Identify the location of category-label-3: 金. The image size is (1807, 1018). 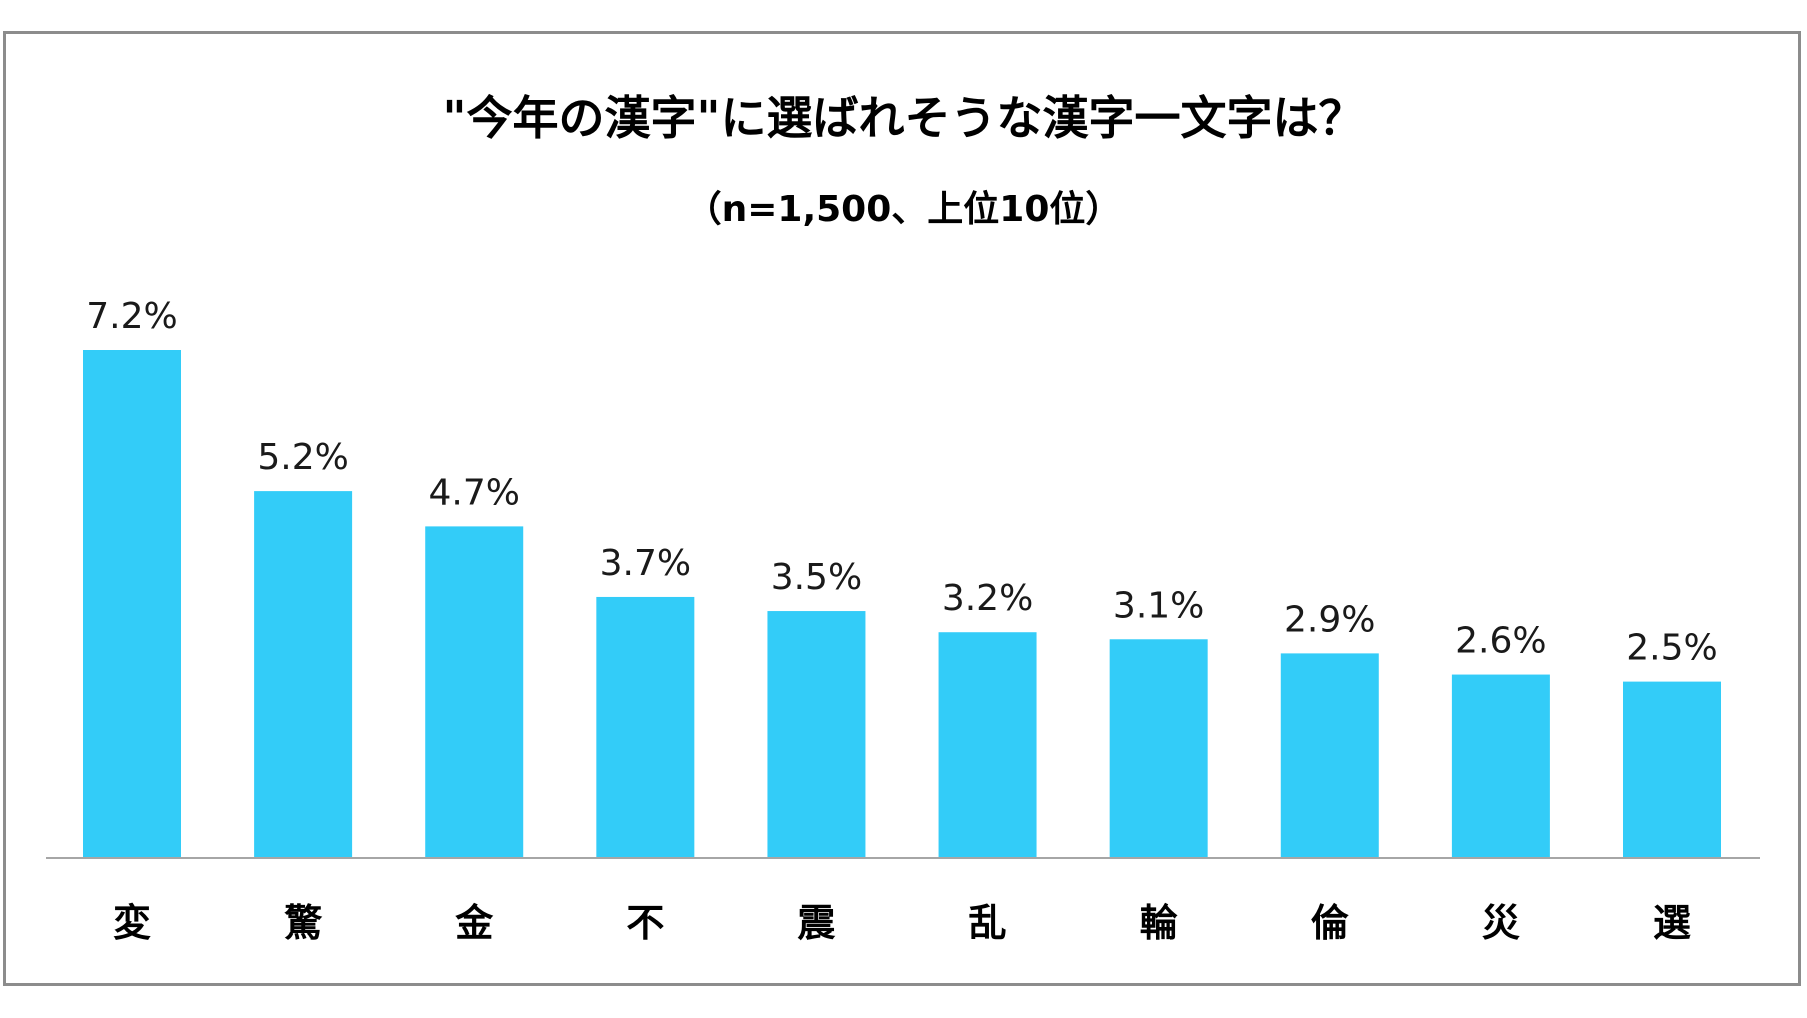
(474, 923).